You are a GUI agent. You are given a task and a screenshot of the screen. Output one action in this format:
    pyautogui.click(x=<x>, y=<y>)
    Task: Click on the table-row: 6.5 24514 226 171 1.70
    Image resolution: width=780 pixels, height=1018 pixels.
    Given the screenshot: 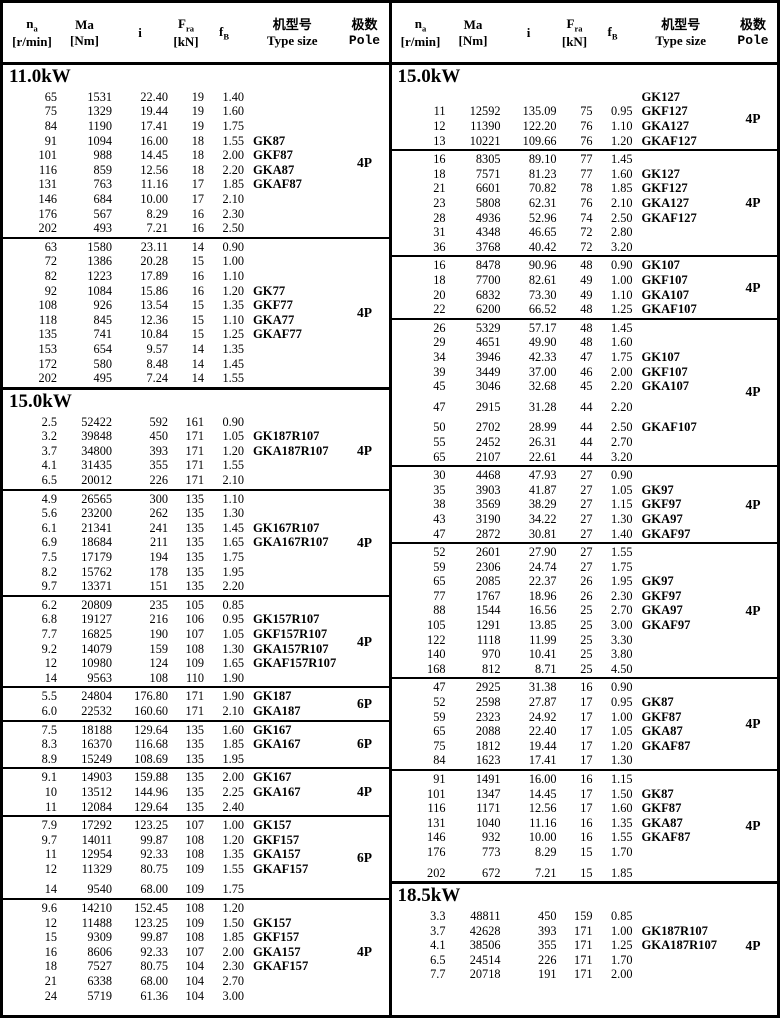 What is the action you would take?
    pyautogui.click(x=563, y=960)
    